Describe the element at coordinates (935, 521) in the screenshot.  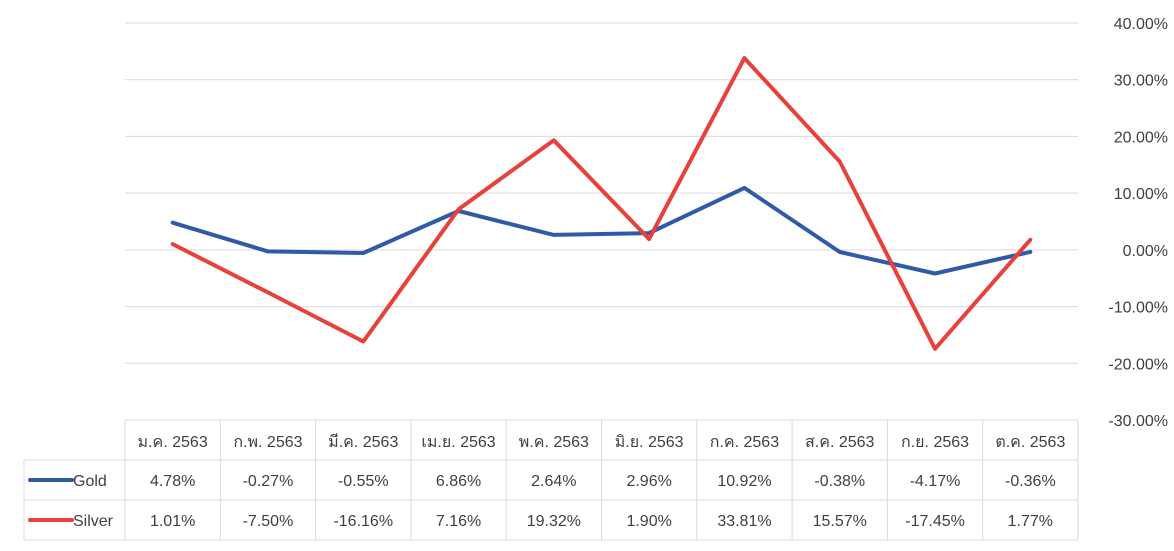
I see `data-label: -17.45%` at that location.